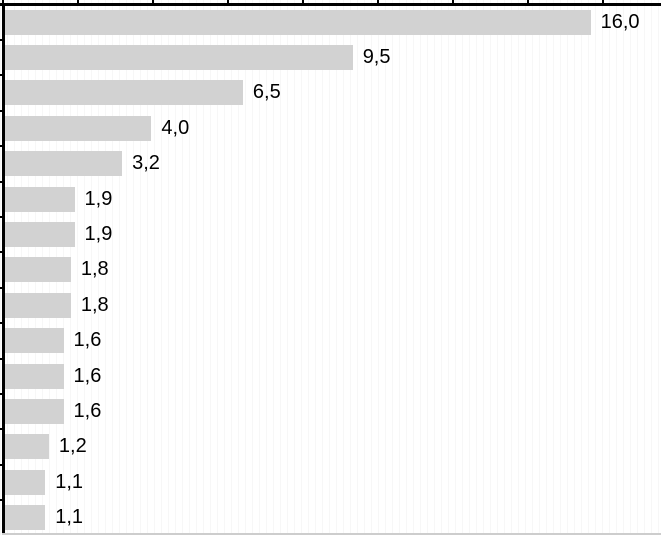 The width and height of the screenshot is (661, 535). What do you see at coordinates (333, 163) in the screenshot?
I see `chart-row: 3,2` at bounding box center [333, 163].